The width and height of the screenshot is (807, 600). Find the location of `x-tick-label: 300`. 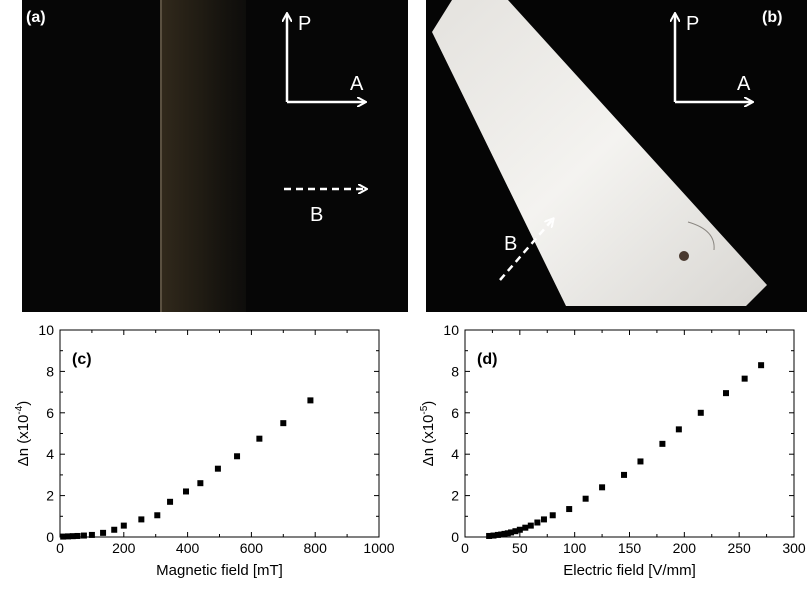

x-tick-label: 300 is located at coordinates (794, 548).